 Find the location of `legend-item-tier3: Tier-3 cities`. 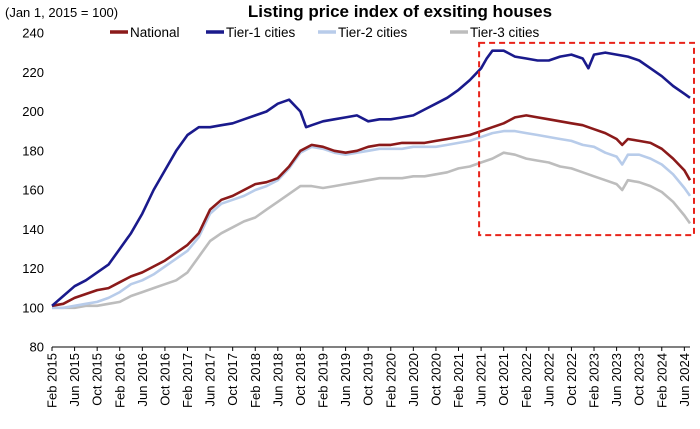

legend-item-tier3: Tier-3 cities is located at coordinates (495, 32).